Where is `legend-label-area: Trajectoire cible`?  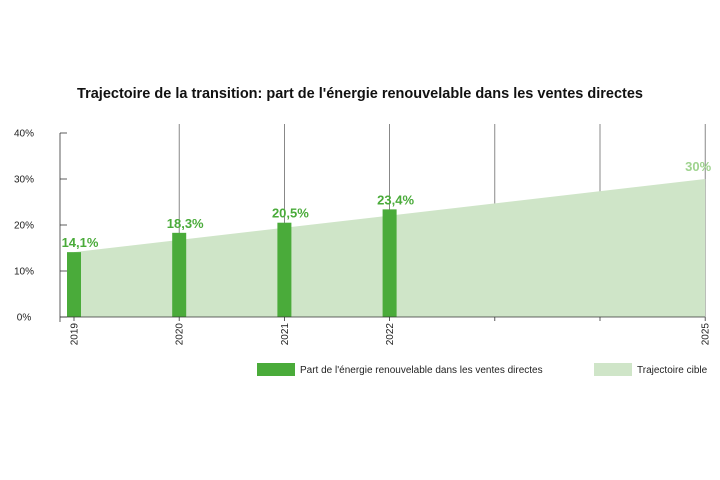
legend-label-area: Trajectoire cible is located at coordinates (672, 370).